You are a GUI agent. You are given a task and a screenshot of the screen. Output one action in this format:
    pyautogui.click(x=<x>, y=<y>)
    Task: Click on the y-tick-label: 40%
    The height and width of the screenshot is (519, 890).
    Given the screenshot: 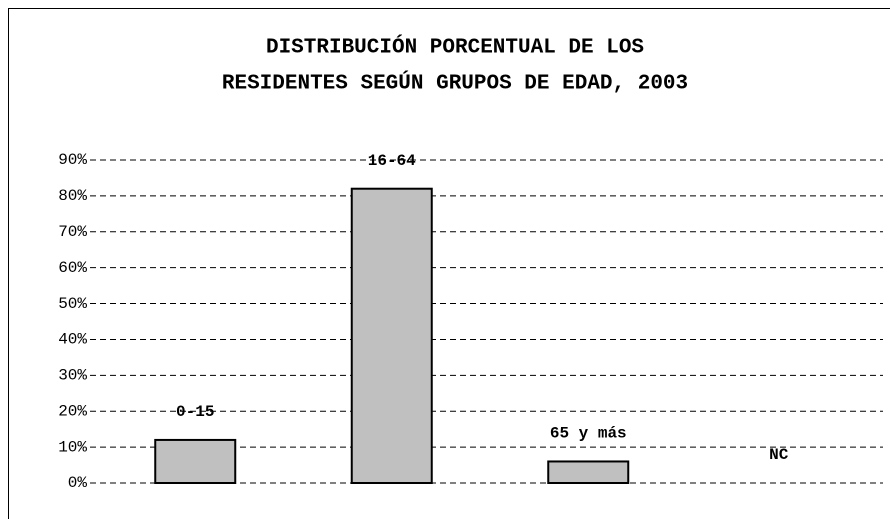 What is the action you would take?
    pyautogui.click(x=72, y=340)
    